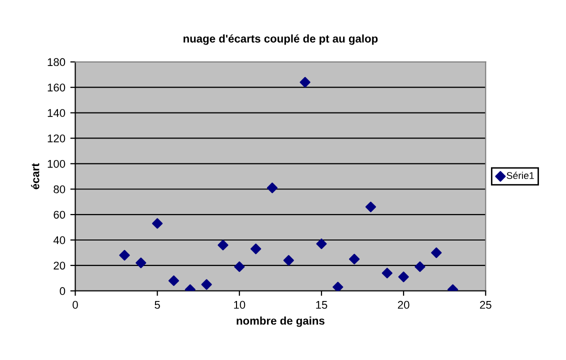  Describe the element at coordinates (281, 39) in the screenshot. I see `chart-title: nuage d'écarts couplé de pt au galop` at that location.